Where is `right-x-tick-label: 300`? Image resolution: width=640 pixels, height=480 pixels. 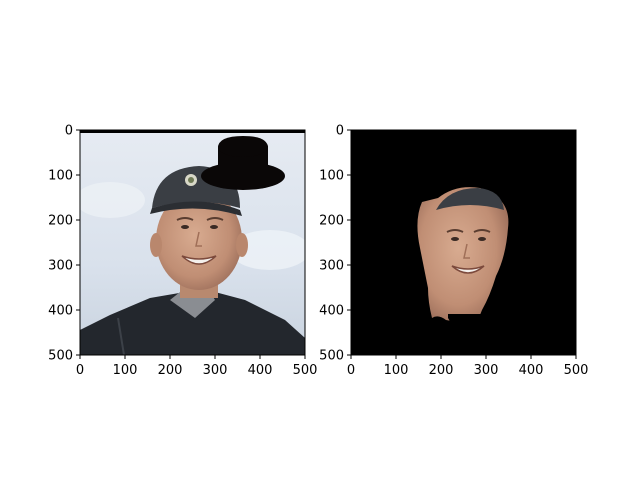 right-x-tick-label: 300 is located at coordinates (486, 370).